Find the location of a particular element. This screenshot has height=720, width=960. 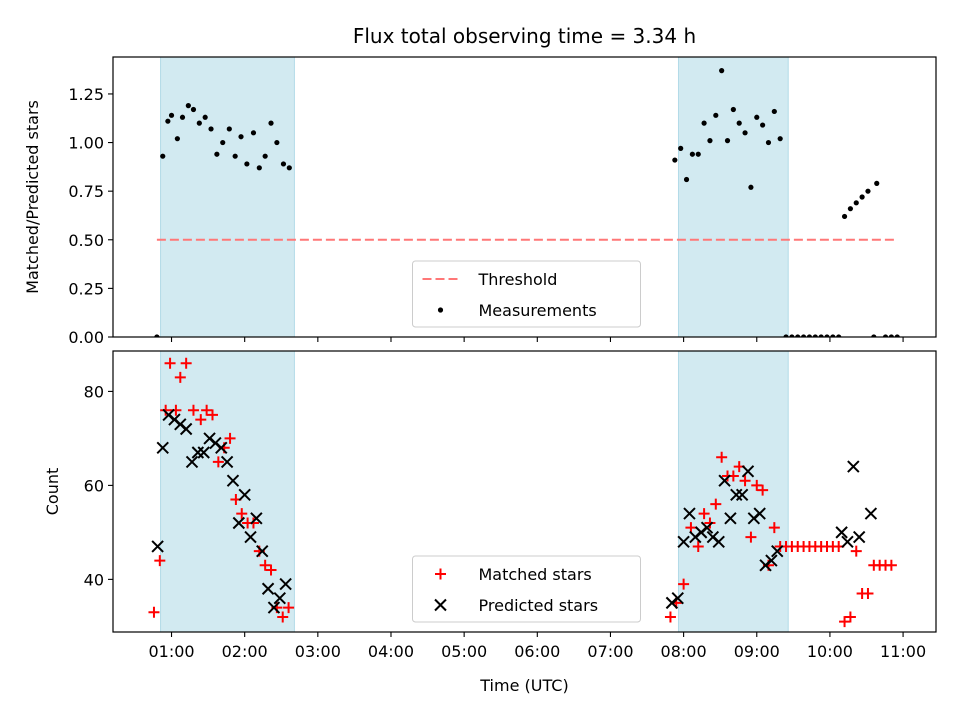

ratio-legend: Threshold Measurements is located at coordinates (526, 294).